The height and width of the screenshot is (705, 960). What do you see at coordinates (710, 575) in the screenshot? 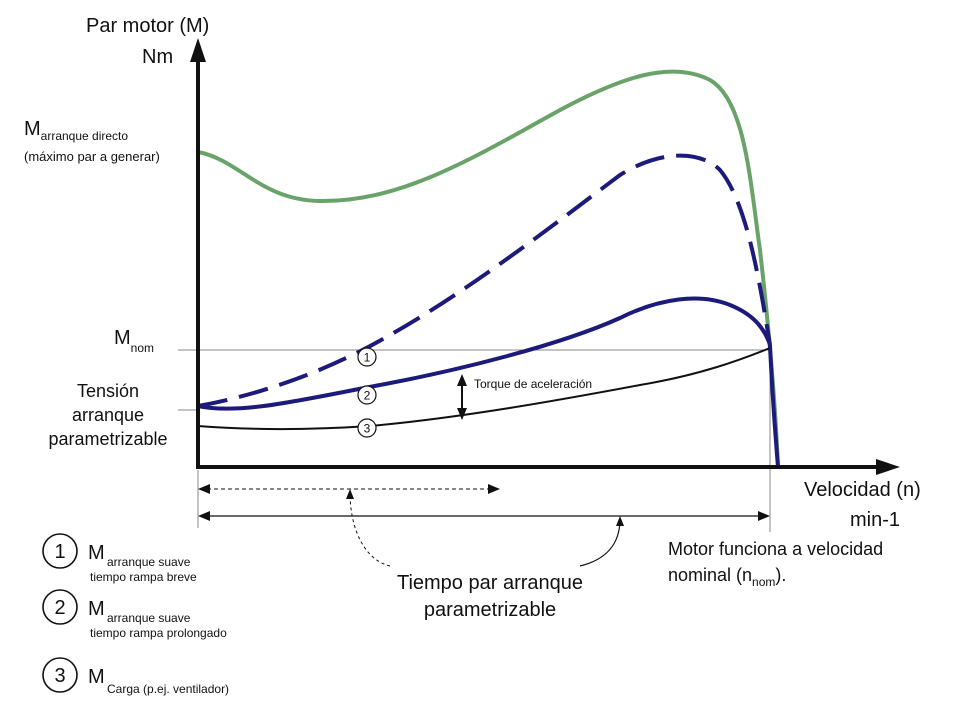
I see `motor-nominal-pre: nominal (n` at bounding box center [710, 575].